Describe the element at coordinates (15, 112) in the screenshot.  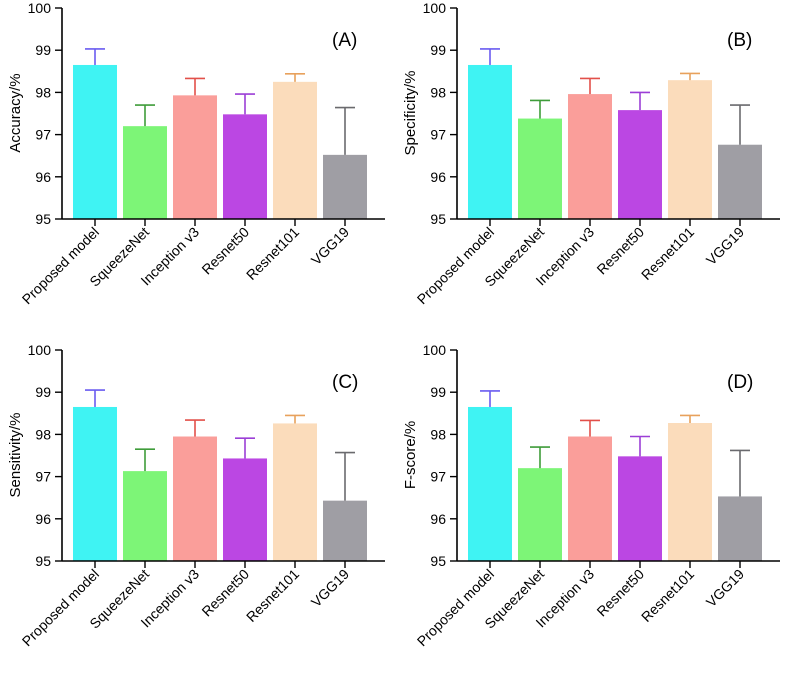
I see `y-axis-label: Accuracy/%` at that location.